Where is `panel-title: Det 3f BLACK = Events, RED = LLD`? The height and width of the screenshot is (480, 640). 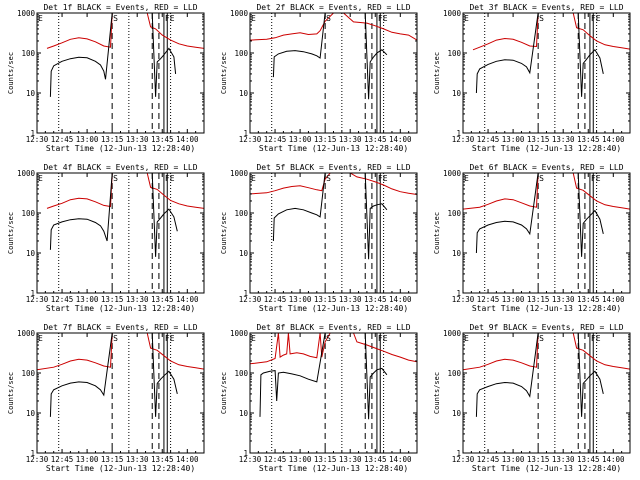 panel-title: Det 3f BLACK = Events, RED = LLD is located at coordinates (546, 7).